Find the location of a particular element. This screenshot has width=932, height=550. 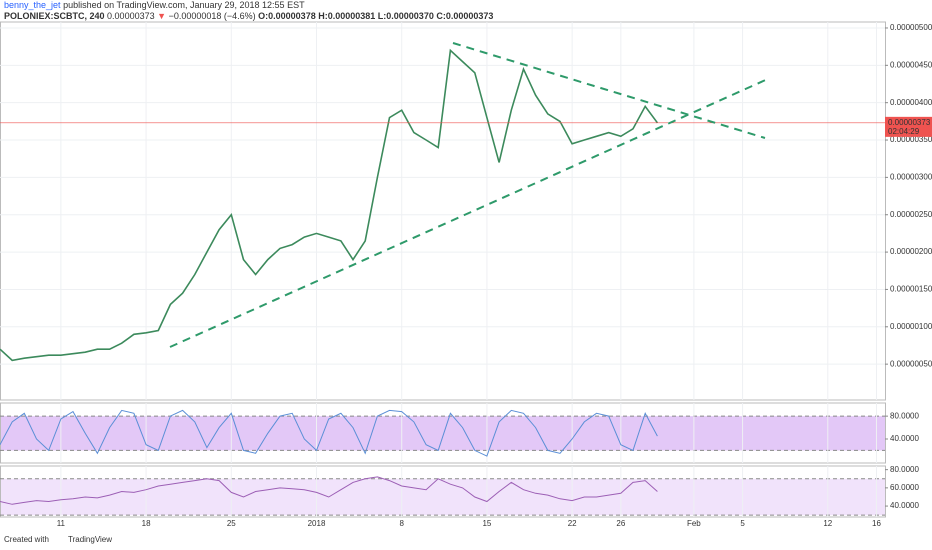

footer-created: Created with is located at coordinates (26, 539).